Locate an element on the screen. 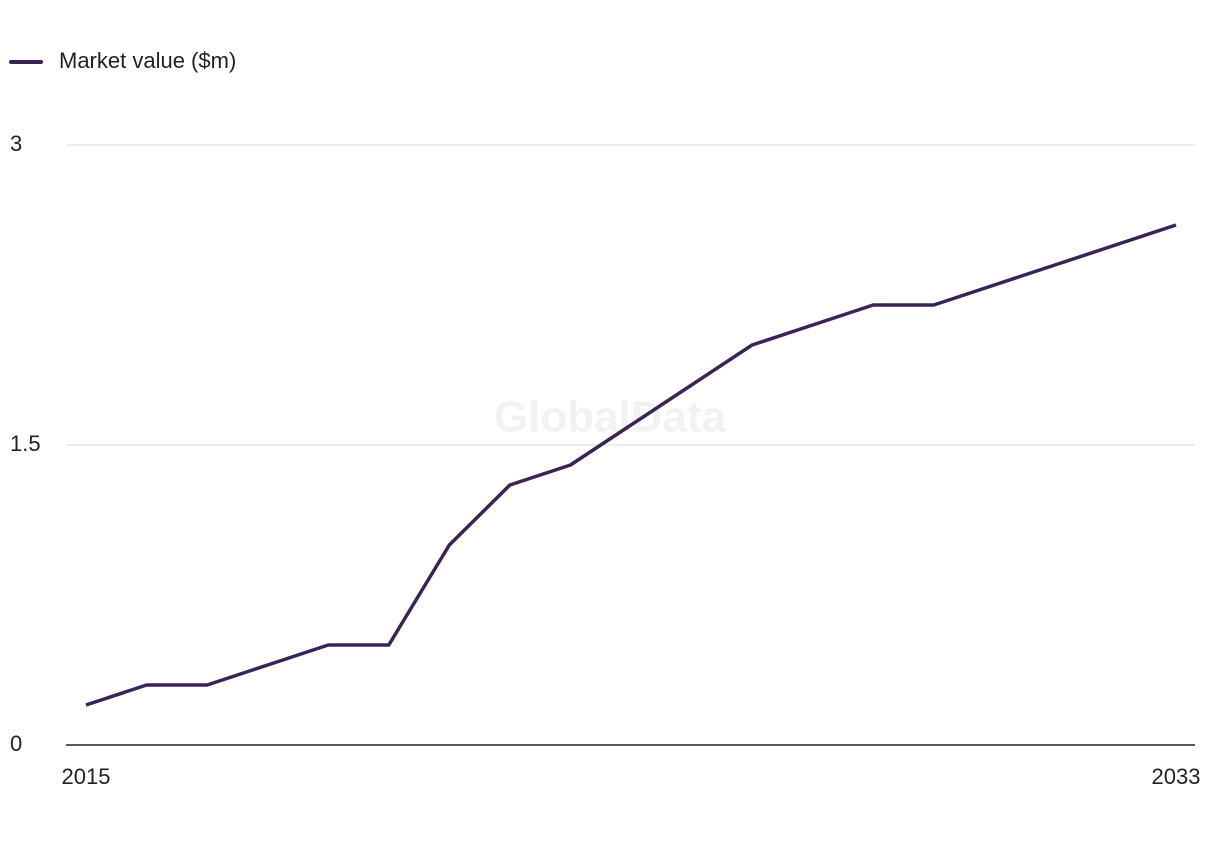  y-tick-label: 1.5 is located at coordinates (25, 443).